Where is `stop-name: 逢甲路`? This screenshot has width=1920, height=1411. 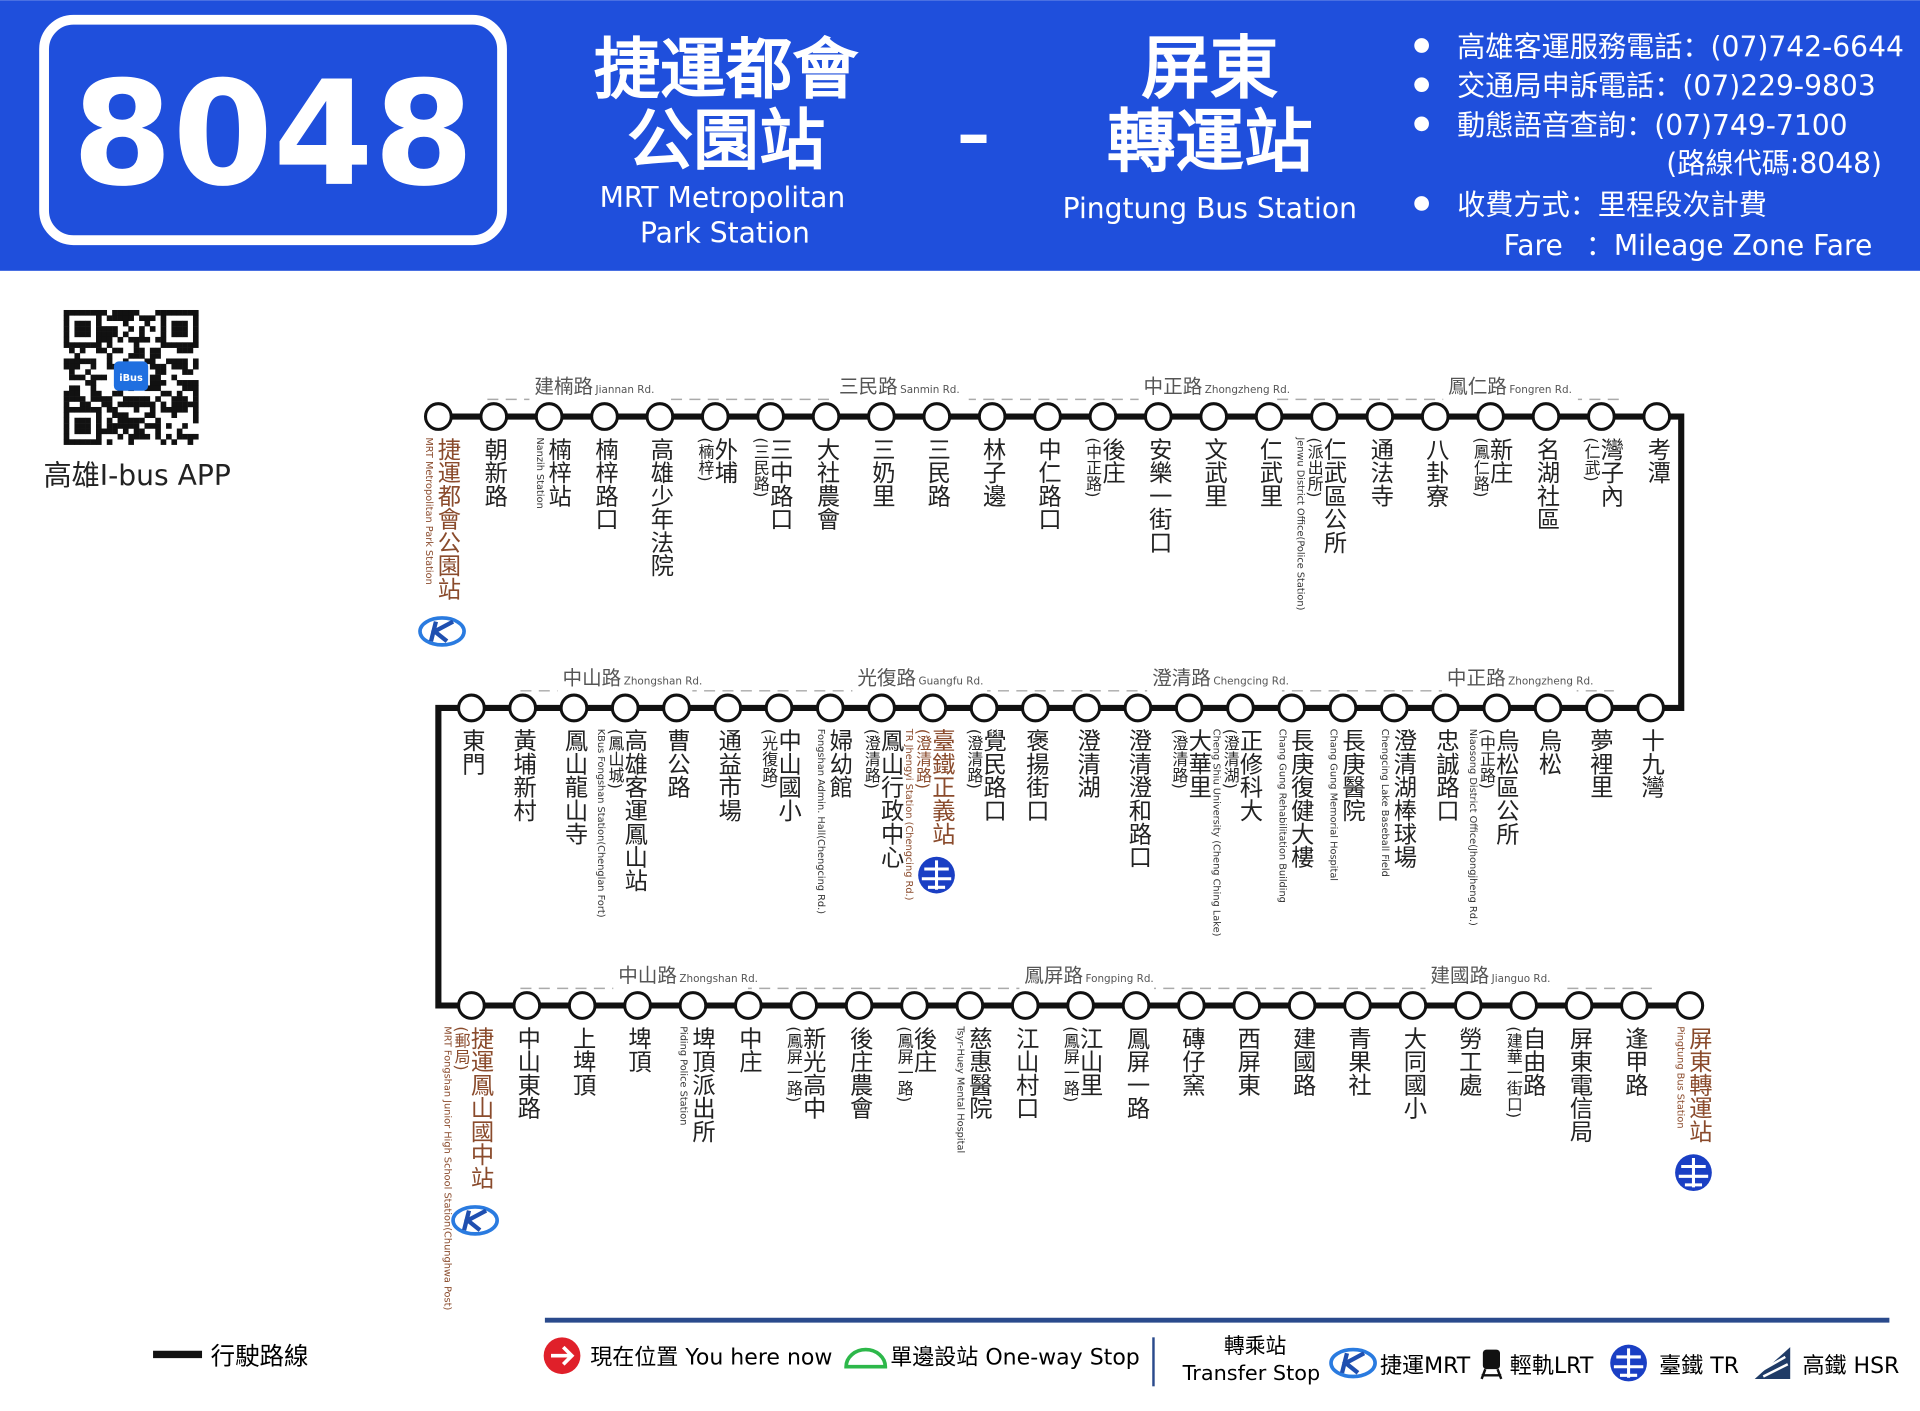
stop-name: 逢甲路 is located at coordinates (1635, 1061).